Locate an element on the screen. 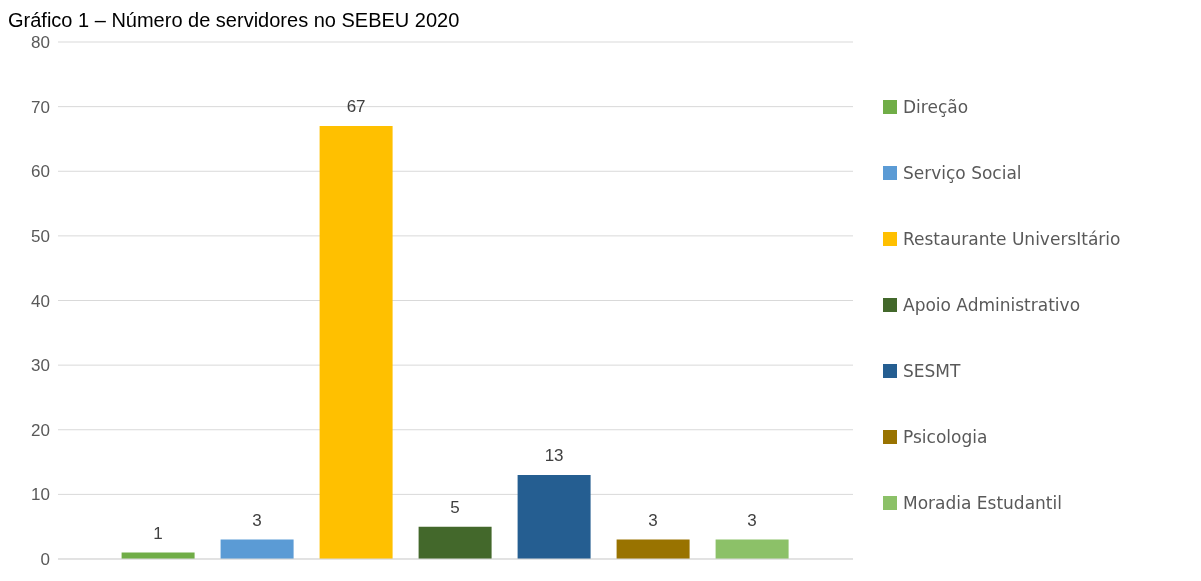 The height and width of the screenshot is (581, 1201). legend-label: Moradia Estudantil is located at coordinates (982, 502).